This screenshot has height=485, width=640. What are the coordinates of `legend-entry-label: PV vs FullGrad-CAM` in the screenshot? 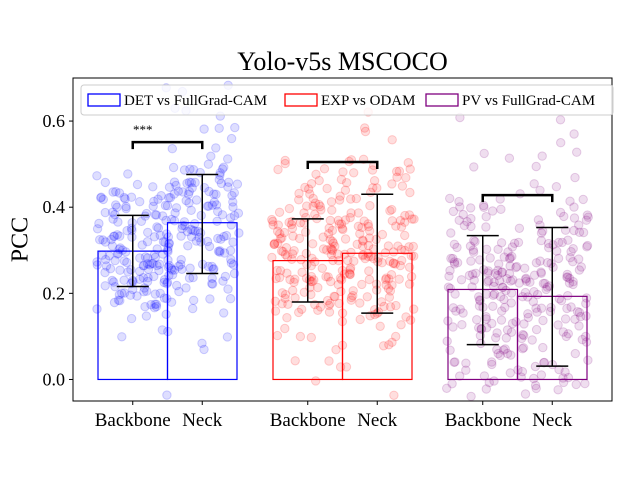 It's located at (528, 101).